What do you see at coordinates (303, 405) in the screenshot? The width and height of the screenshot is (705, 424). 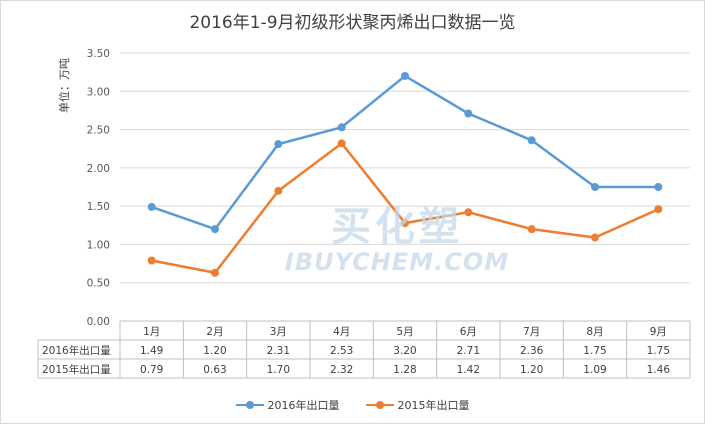 I see `legend-label: 2016年出口量` at bounding box center [303, 405].